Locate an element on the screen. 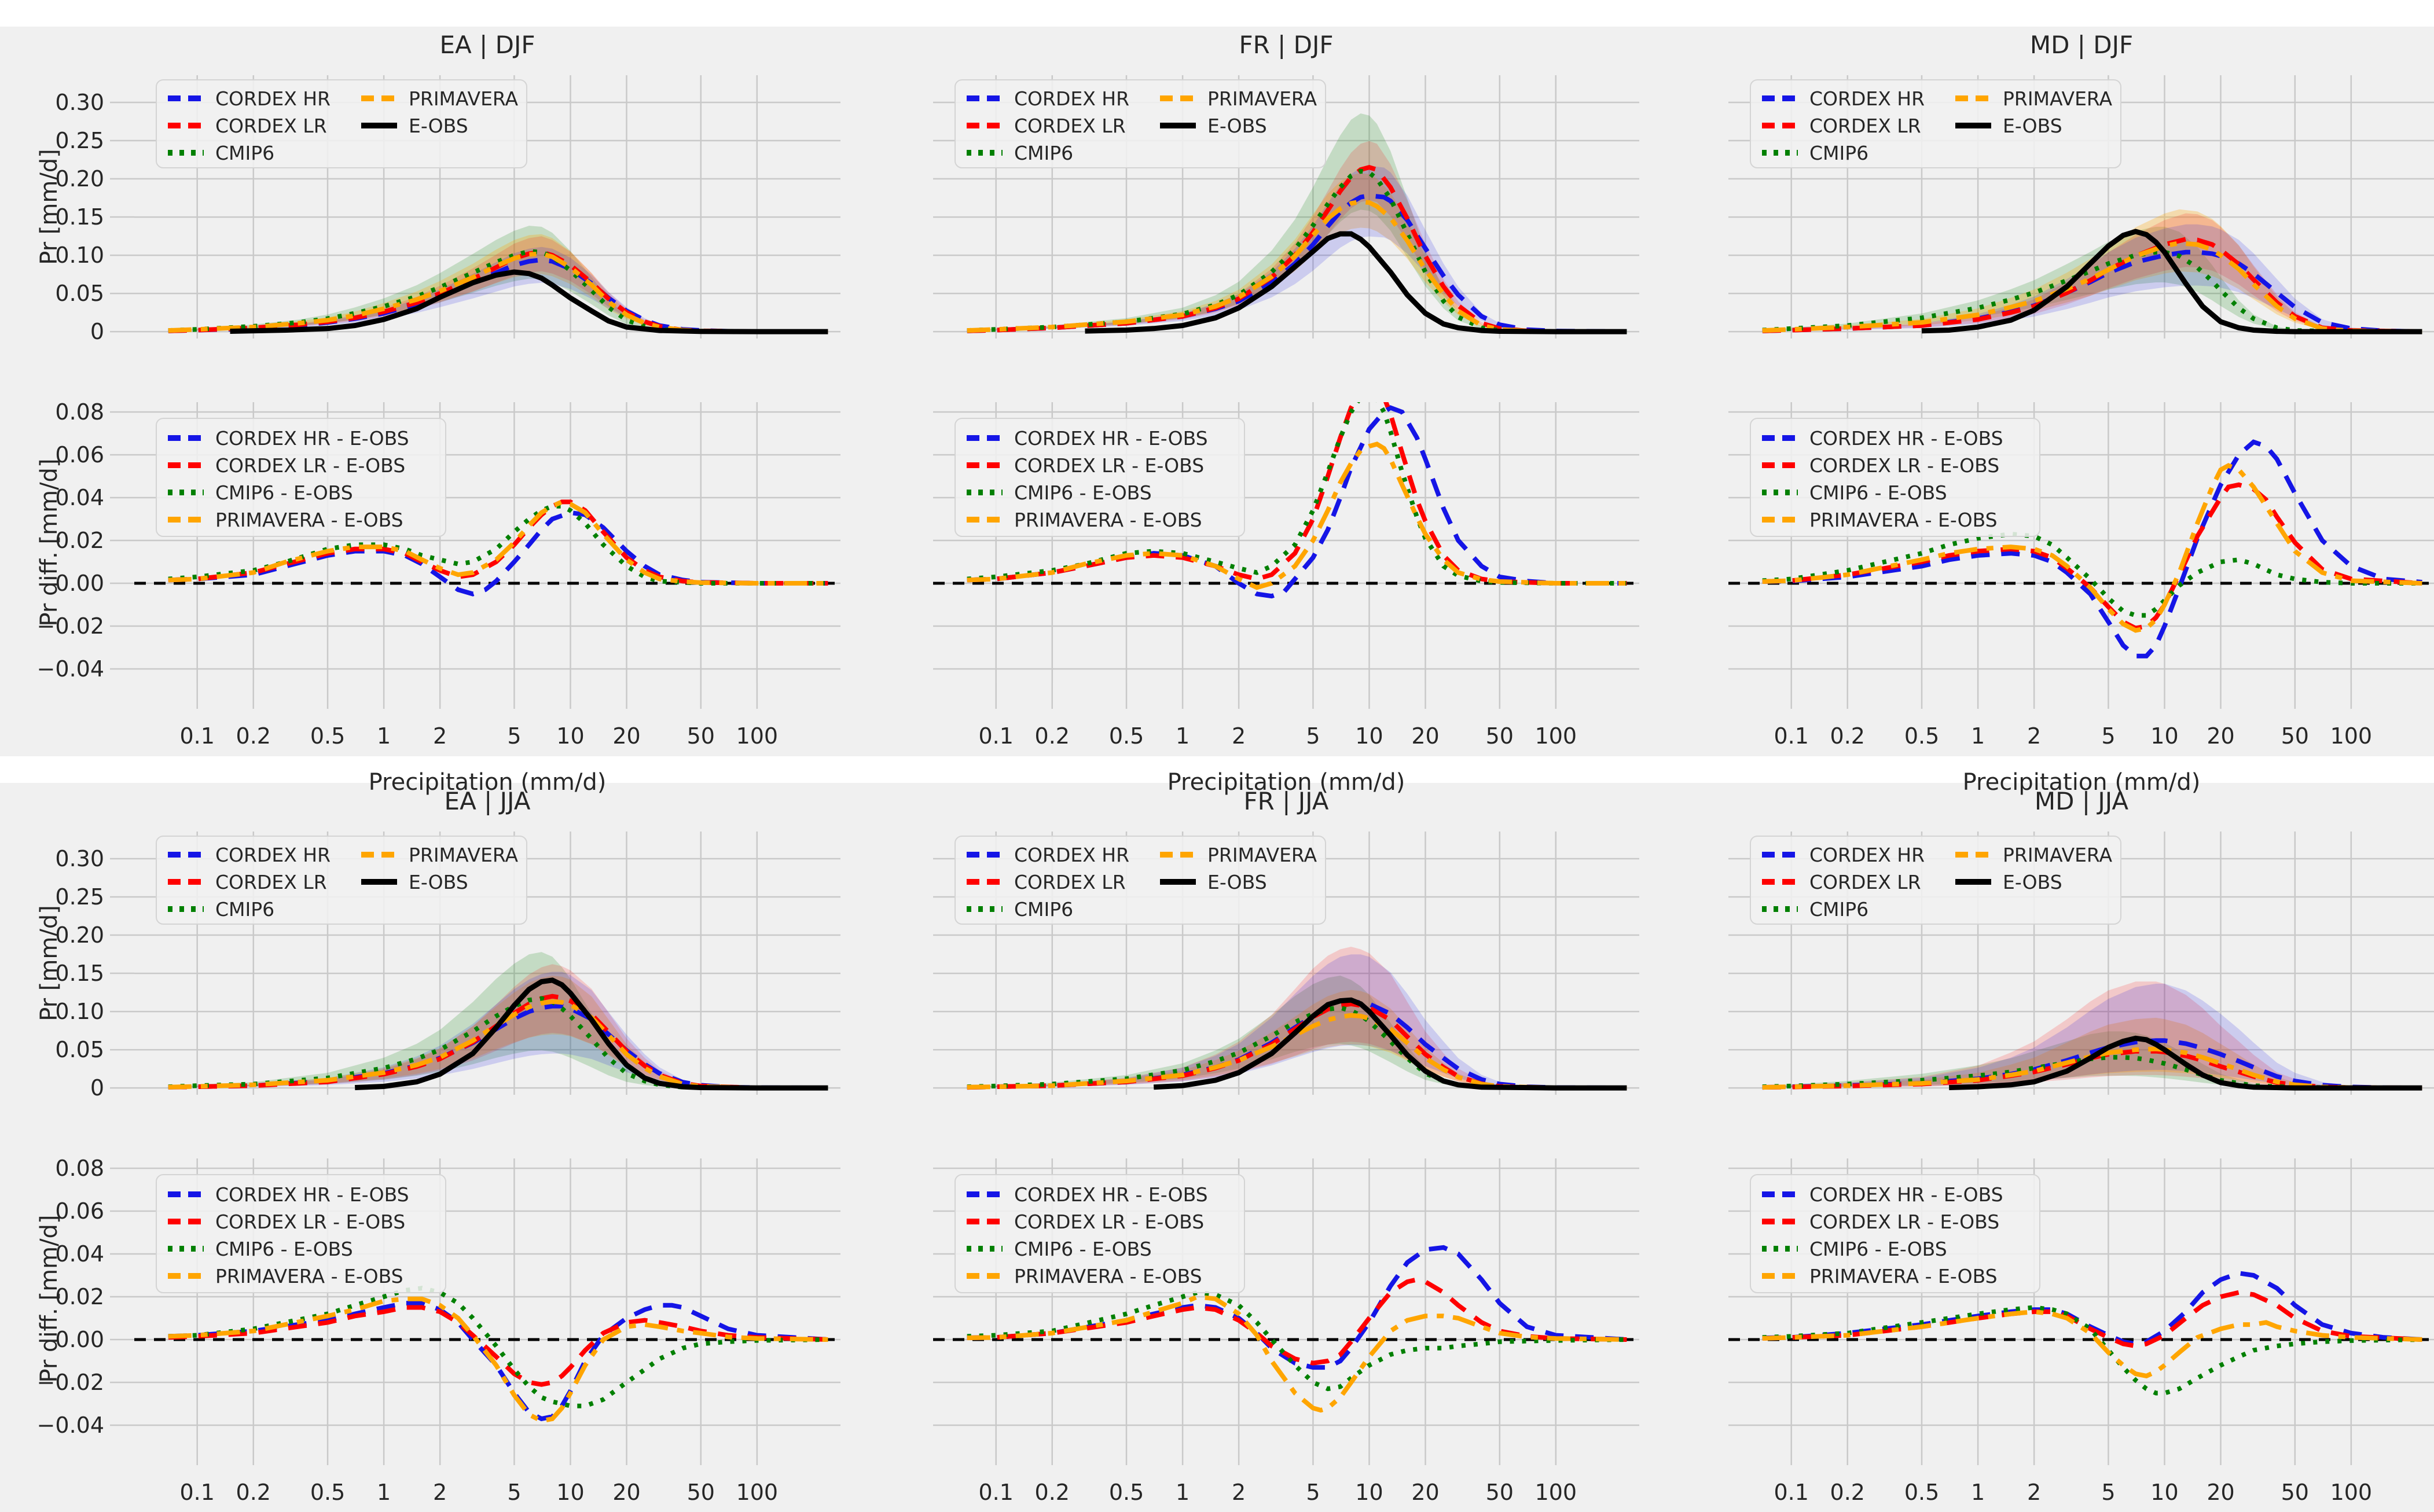  ytick-label: −0.04 is located at coordinates (70, 1425).